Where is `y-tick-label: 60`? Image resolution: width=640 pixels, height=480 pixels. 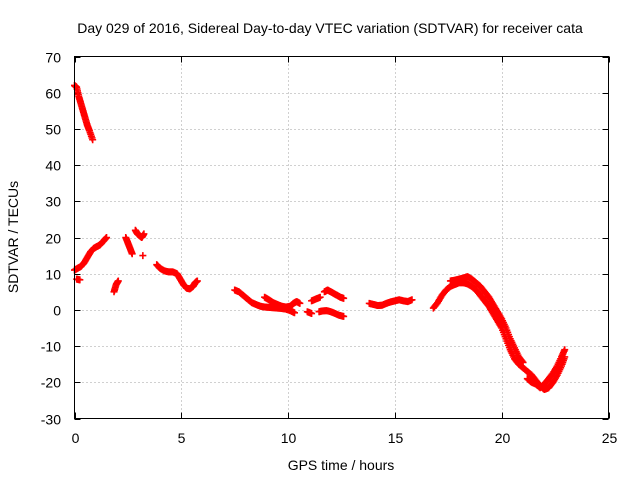
y-tick-label: 60 is located at coordinates (53, 94).